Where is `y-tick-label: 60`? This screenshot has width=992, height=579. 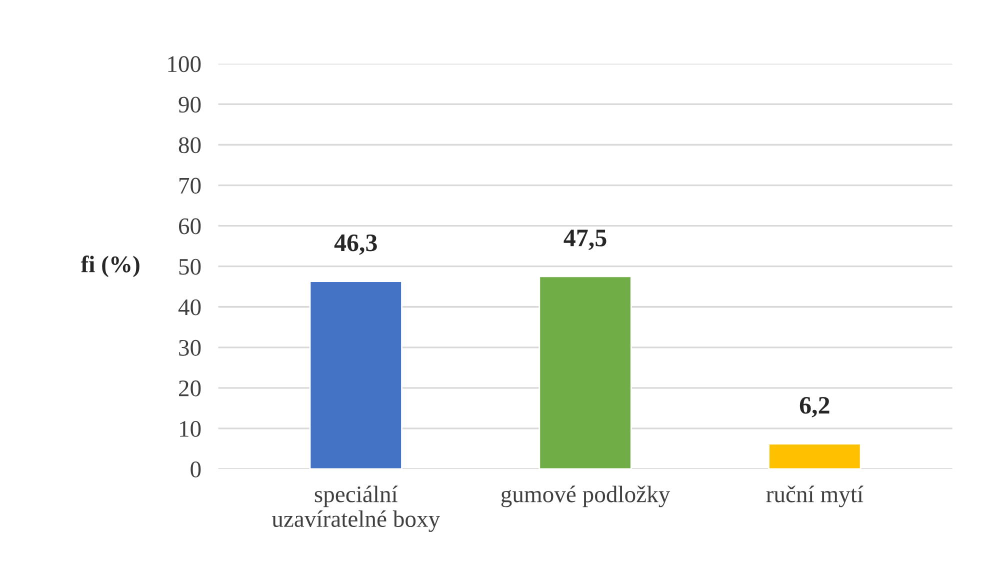
y-tick-label: 60 is located at coordinates (189, 226).